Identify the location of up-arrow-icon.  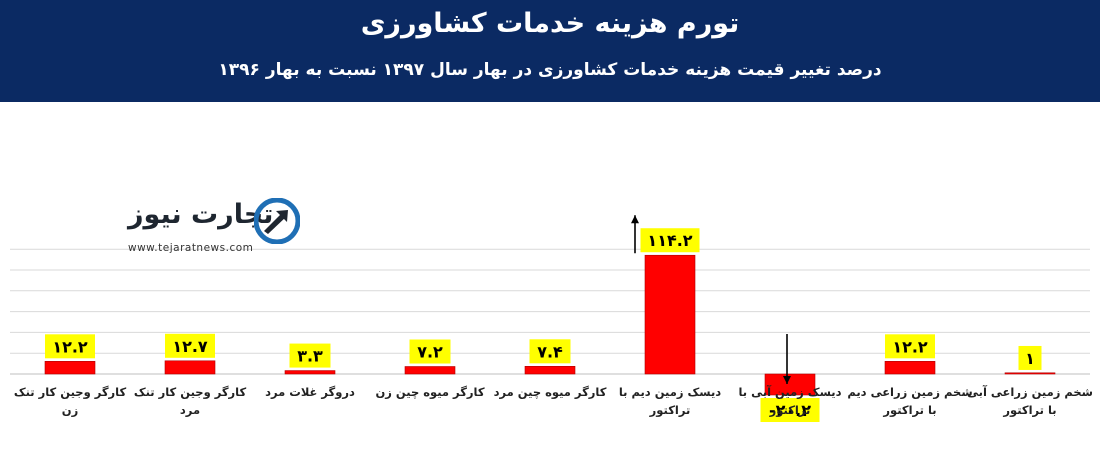
(635, 234).